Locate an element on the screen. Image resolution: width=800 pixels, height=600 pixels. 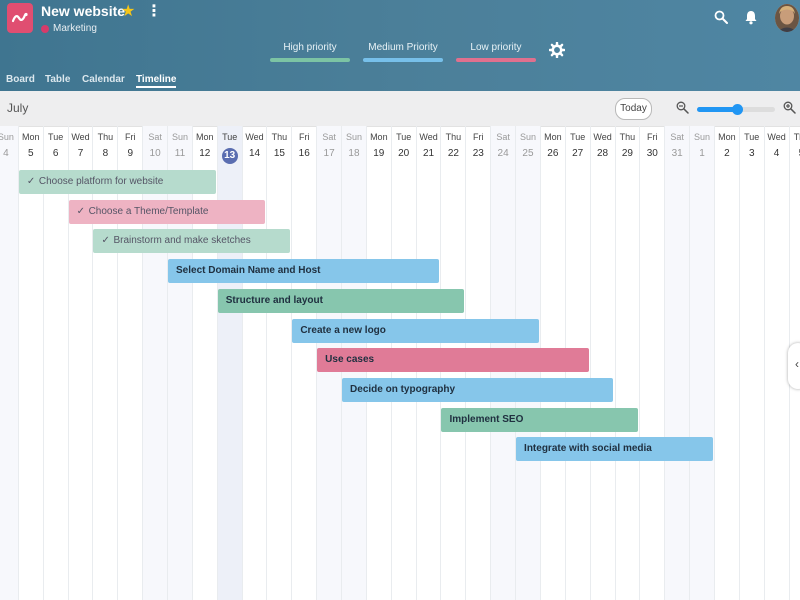
task-label: Brainstorm and make sketches is located at coordinates (182, 241).